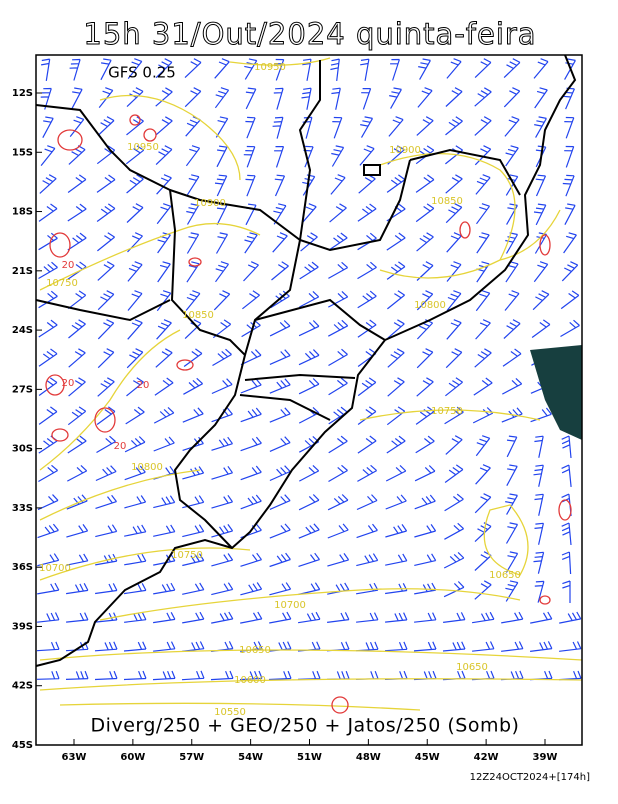  What do you see at coordinates (447, 201) in the screenshot?
I see `contour-label: 10850` at bounding box center [447, 201].